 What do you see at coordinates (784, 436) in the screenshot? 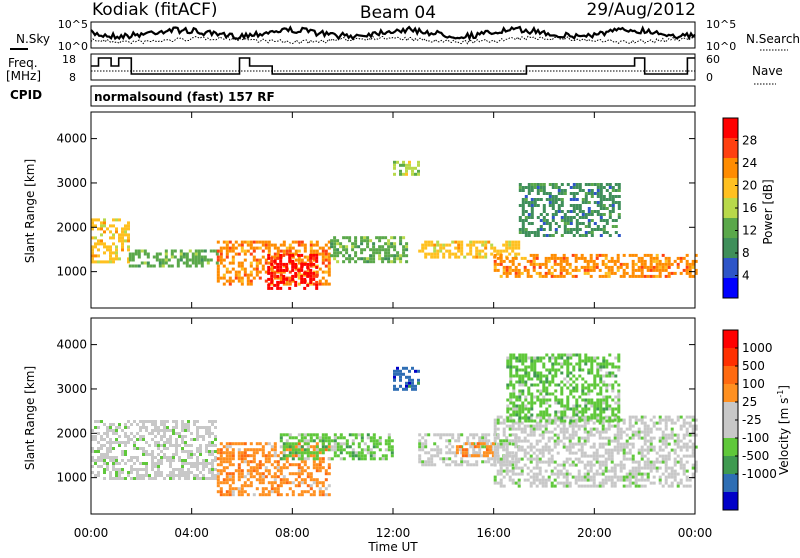
I see `velocity-colorbar-label-main: Velocity [m s` at bounding box center [784, 436].